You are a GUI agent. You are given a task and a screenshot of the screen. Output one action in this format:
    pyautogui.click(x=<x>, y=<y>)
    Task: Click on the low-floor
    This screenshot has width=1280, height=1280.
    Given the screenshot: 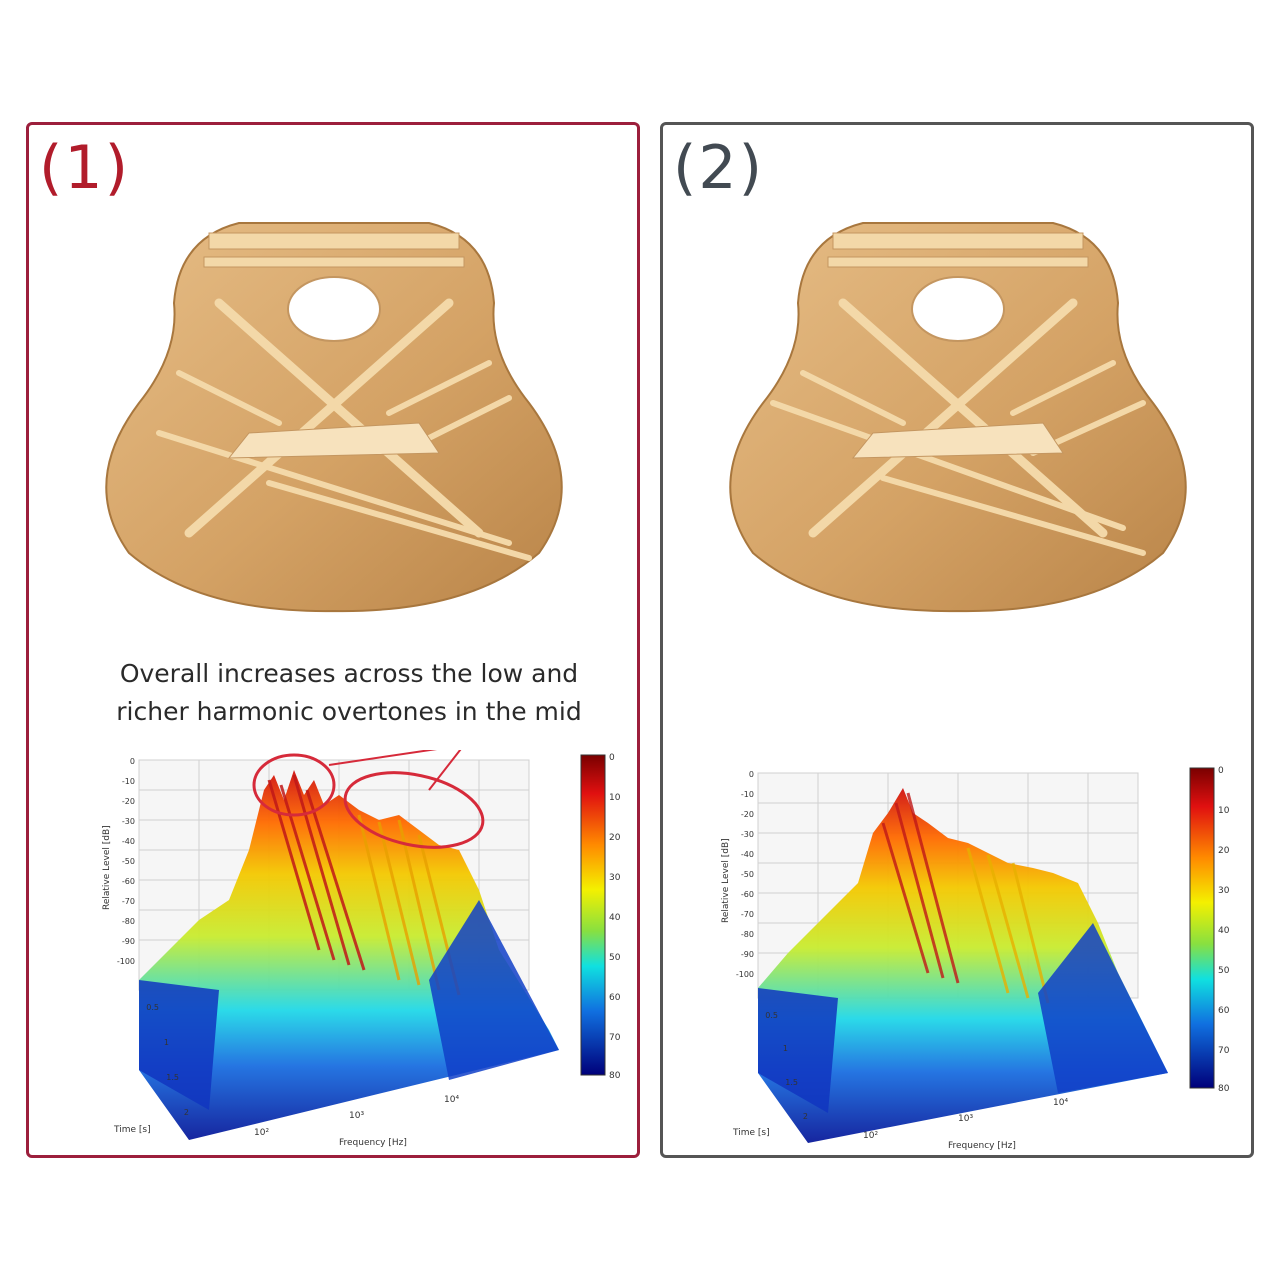 What is the action you would take?
    pyautogui.click(x=179, y=1045)
    